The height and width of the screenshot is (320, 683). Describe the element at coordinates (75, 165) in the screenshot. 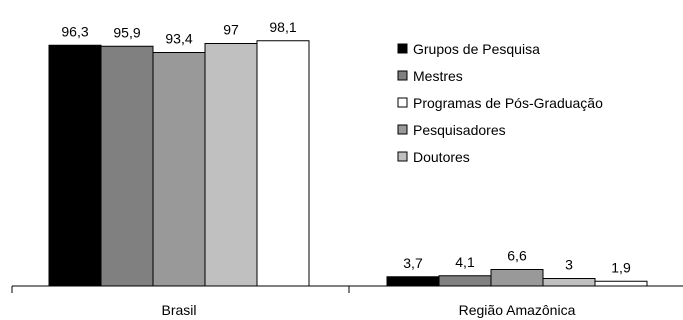

I see `bar-grupos-de-pesquisa-brasil` at that location.